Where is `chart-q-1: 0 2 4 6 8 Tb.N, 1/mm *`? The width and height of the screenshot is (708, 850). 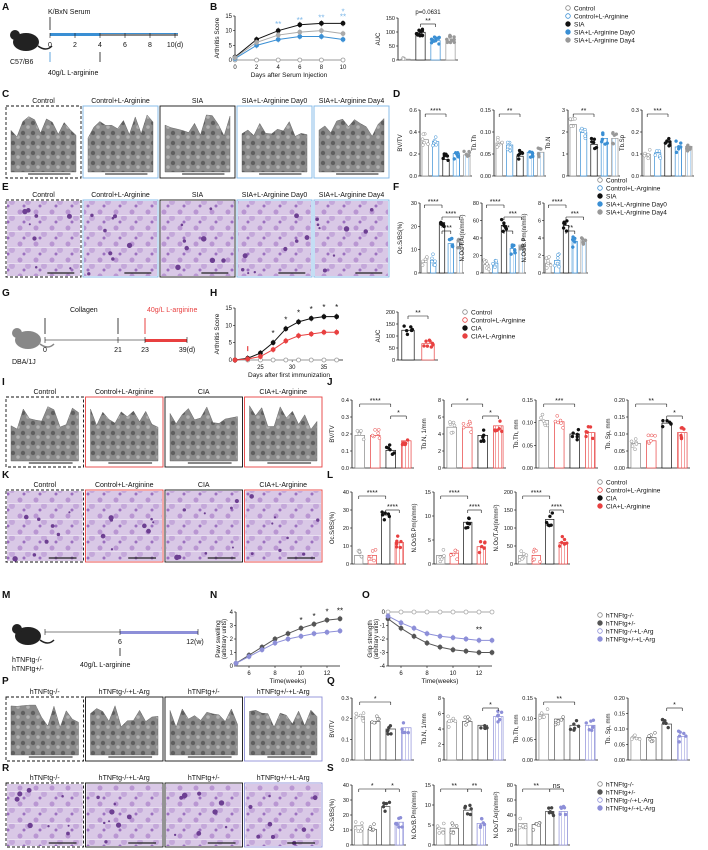
chart-q-1: 0 2 4 6 8 Tb.N, 1/mm * is located at coordinates (464, 730).